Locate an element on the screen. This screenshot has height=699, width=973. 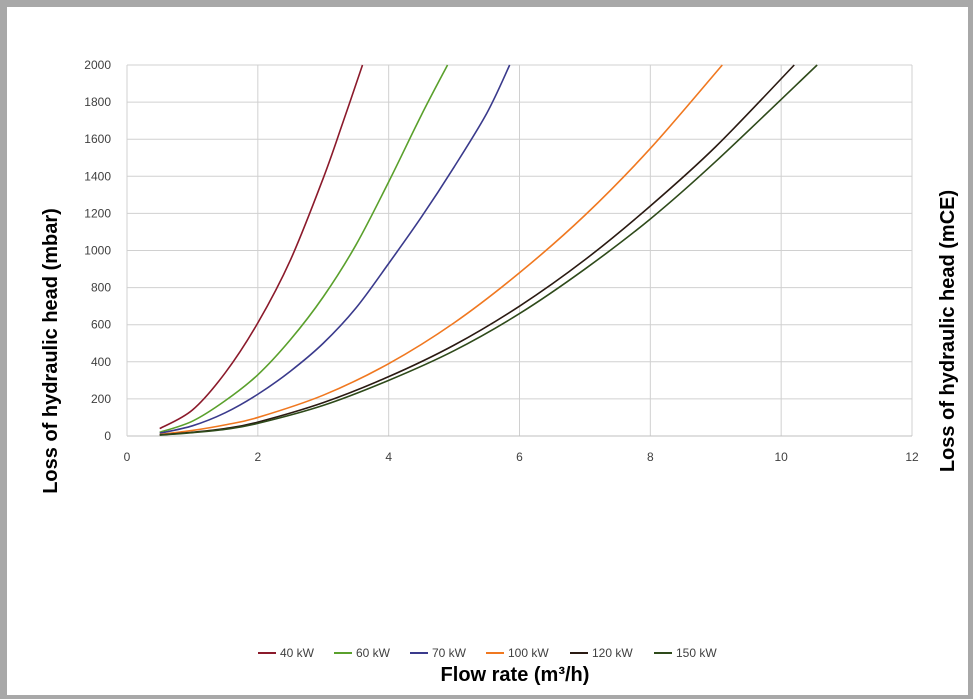
legend-label: 70 kW is located at coordinates (449, 653).